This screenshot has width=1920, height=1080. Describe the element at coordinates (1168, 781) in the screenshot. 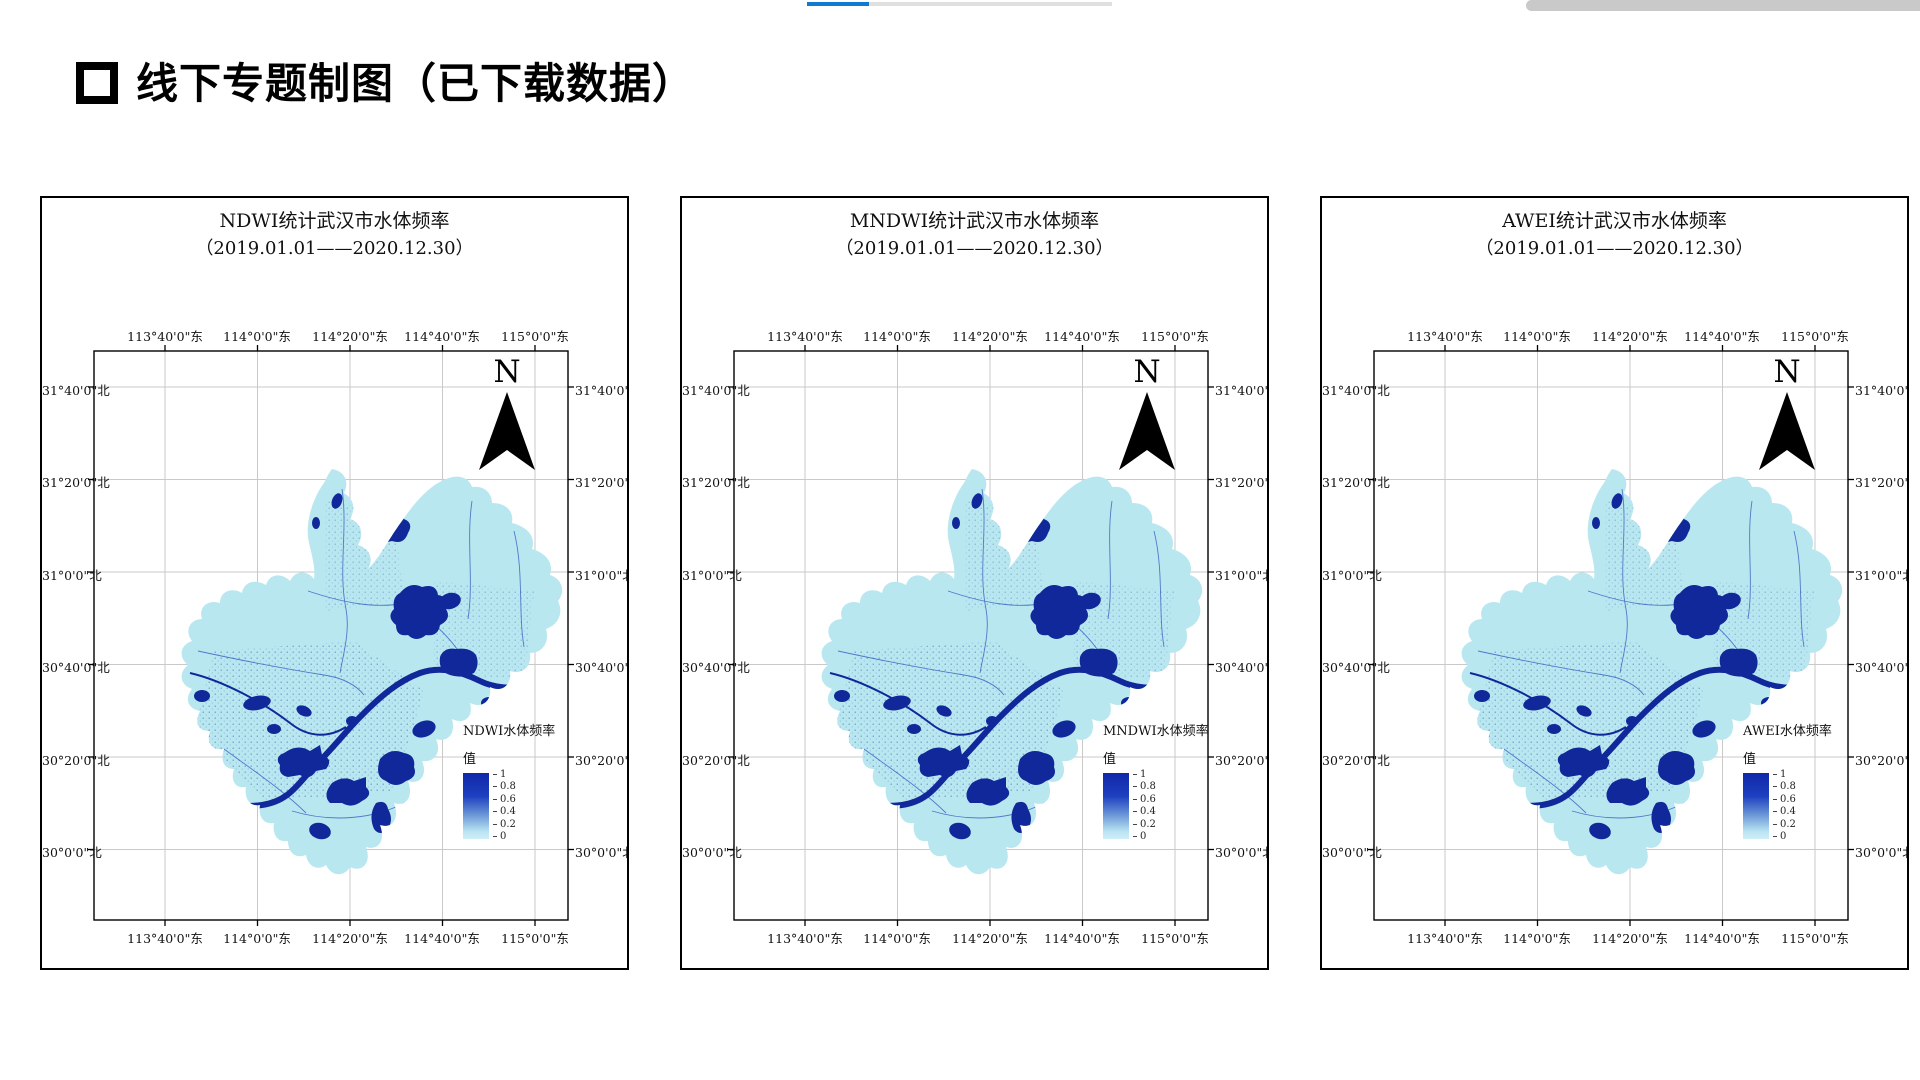

I see `legend: MNDWI水体频率 值 1 0.8 0.6 0.4 0.2 0` at that location.